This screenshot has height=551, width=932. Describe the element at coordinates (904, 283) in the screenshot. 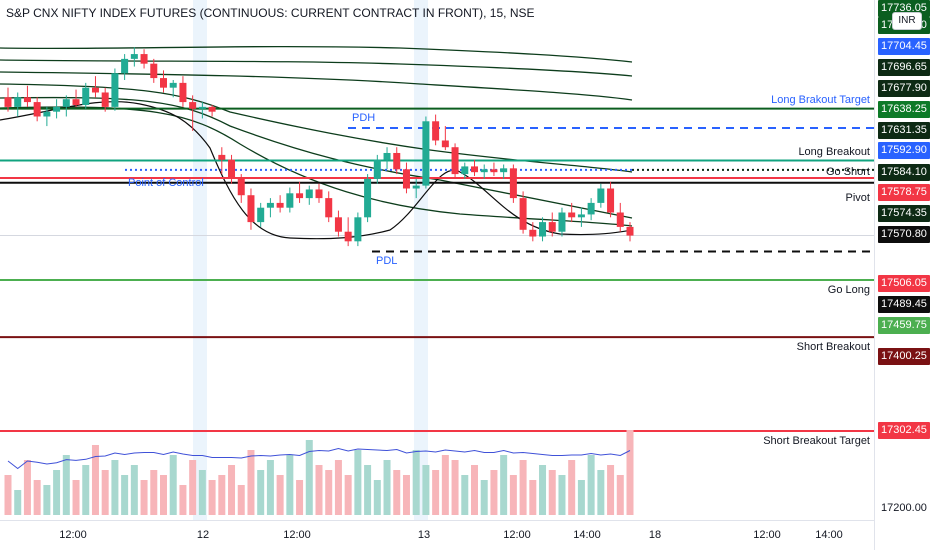

I see `price-axis-label: 17506.05` at that location.